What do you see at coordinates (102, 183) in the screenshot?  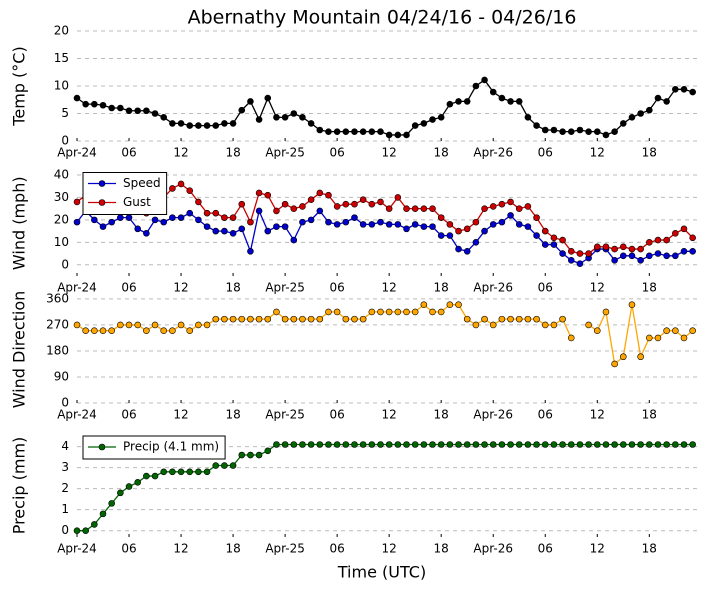 I see `legend-marker` at bounding box center [102, 183].